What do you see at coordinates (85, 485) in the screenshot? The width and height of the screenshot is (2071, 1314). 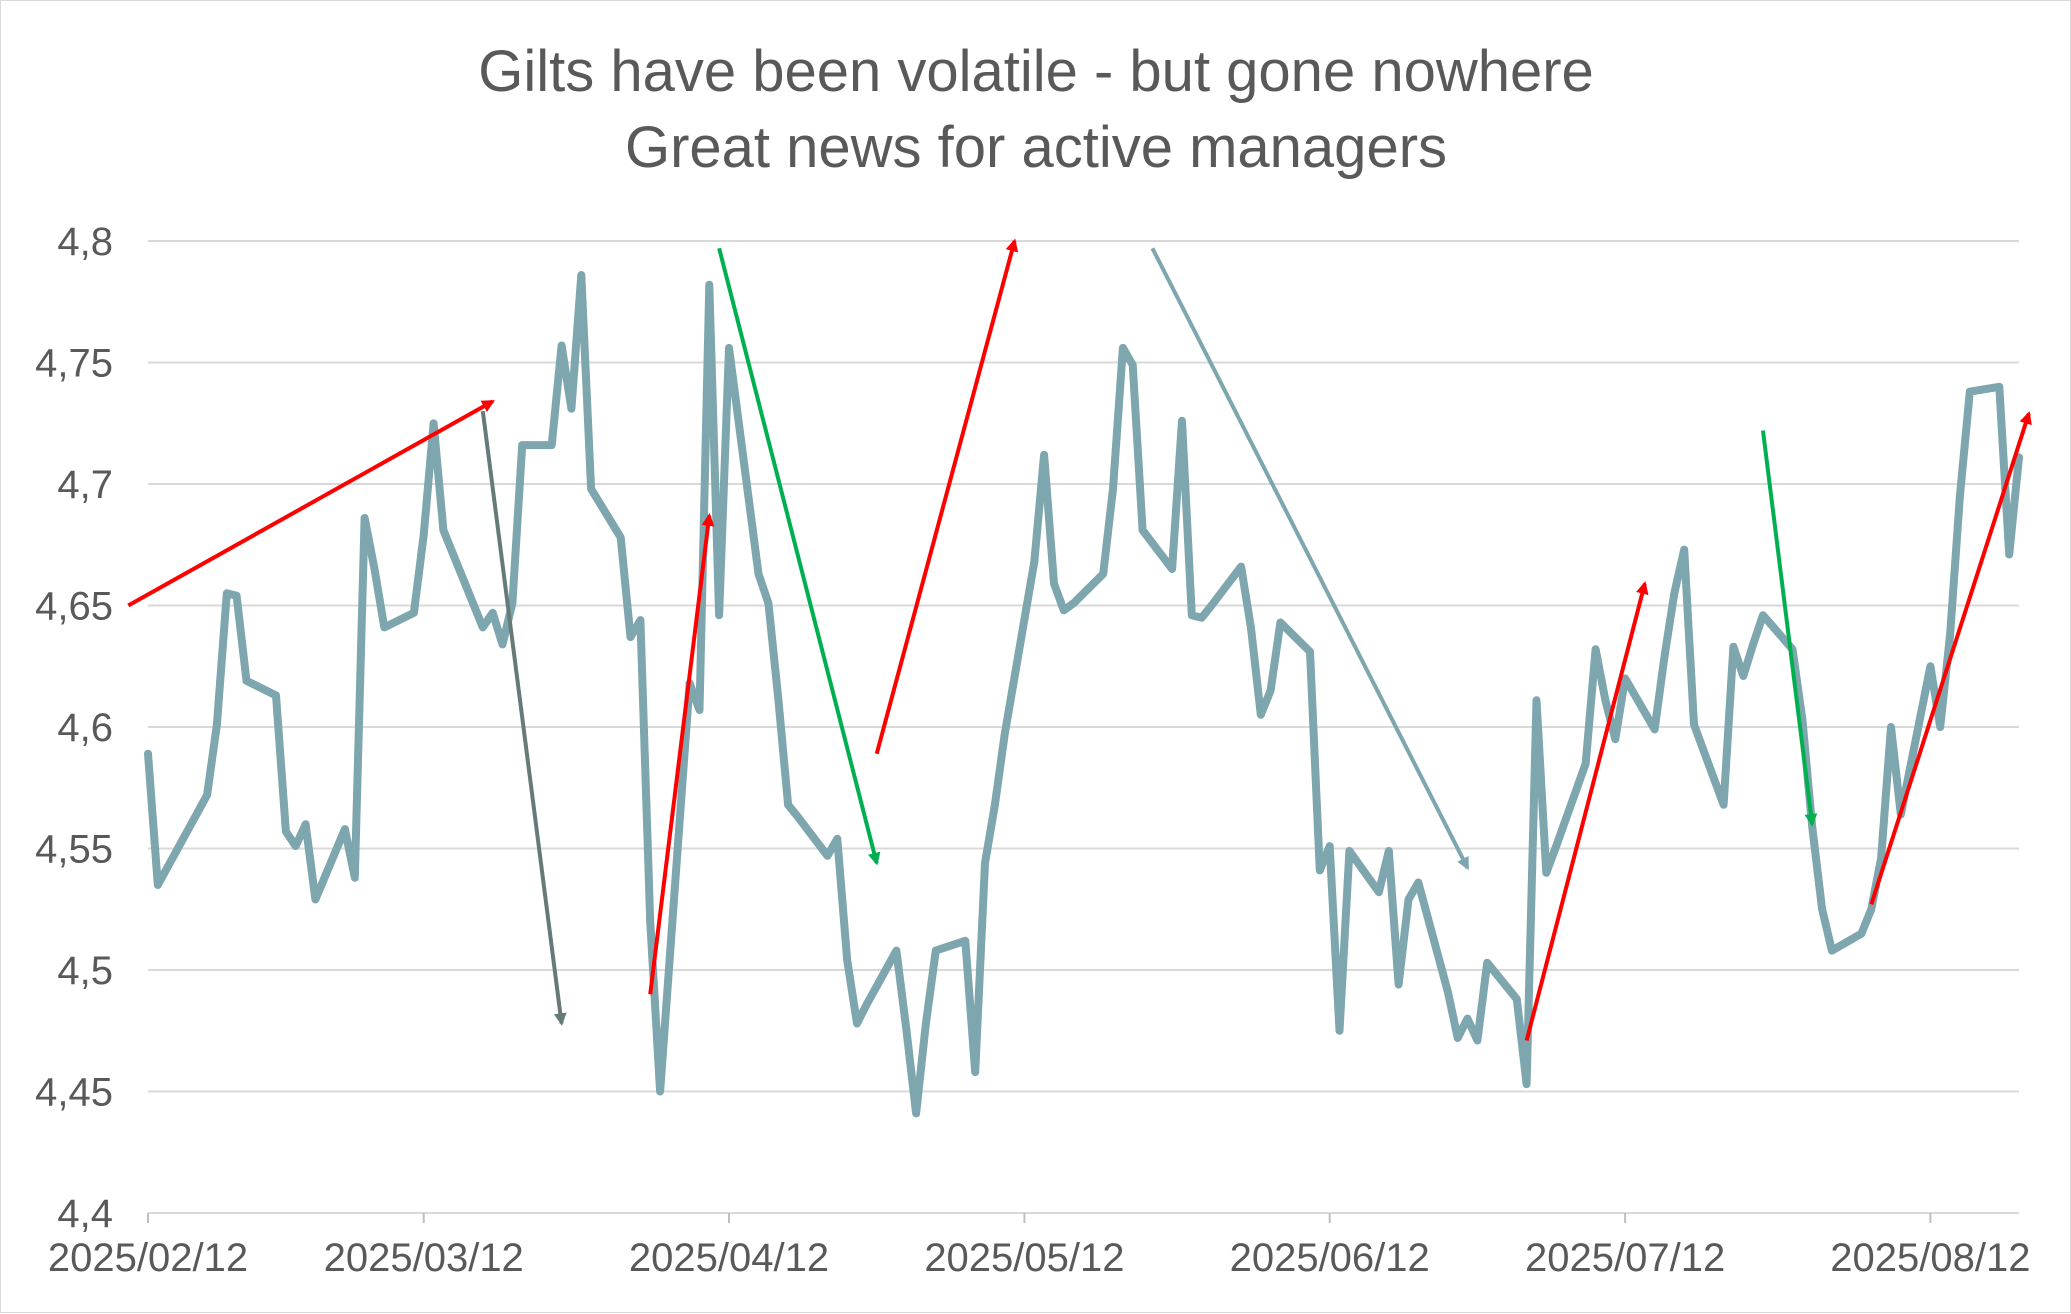 I see `y-tick-label: 4,7` at bounding box center [85, 485].